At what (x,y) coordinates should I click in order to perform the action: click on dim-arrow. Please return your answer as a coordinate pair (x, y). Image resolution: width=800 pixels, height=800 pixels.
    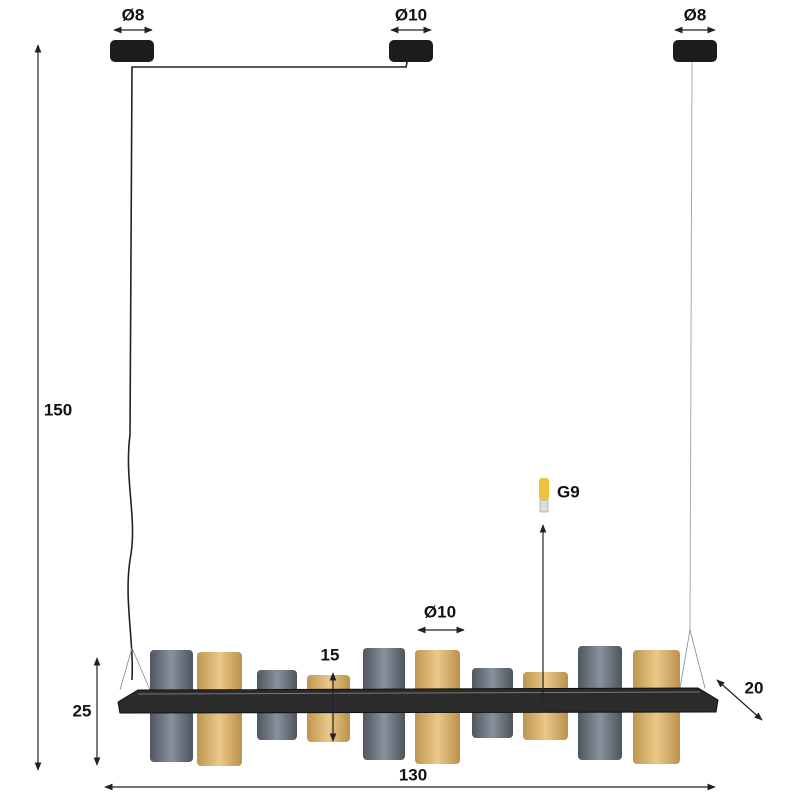
    Looking at the image, I should click on (739, 700).